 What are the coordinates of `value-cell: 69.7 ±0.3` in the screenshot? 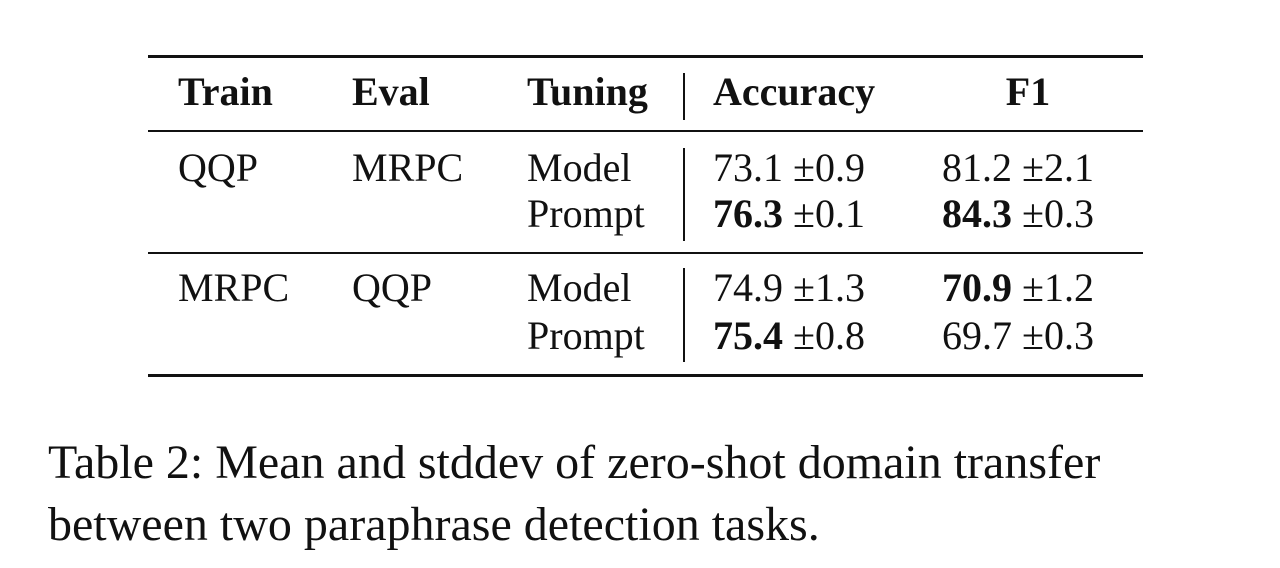 It's located at (1018, 336).